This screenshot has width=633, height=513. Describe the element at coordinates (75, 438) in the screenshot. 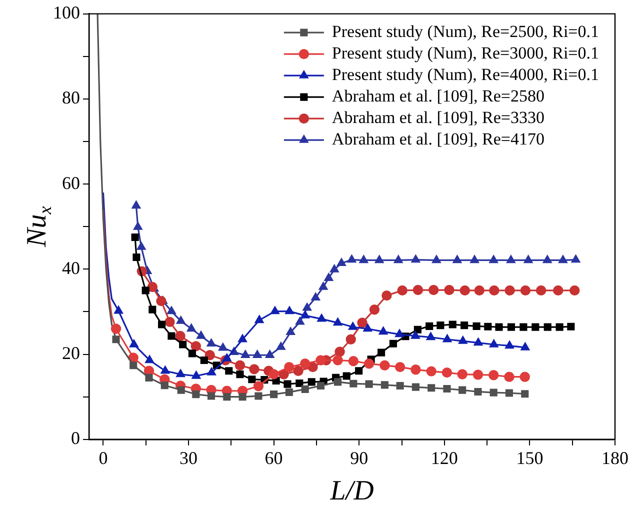

I see `y-tick-label: 0` at that location.